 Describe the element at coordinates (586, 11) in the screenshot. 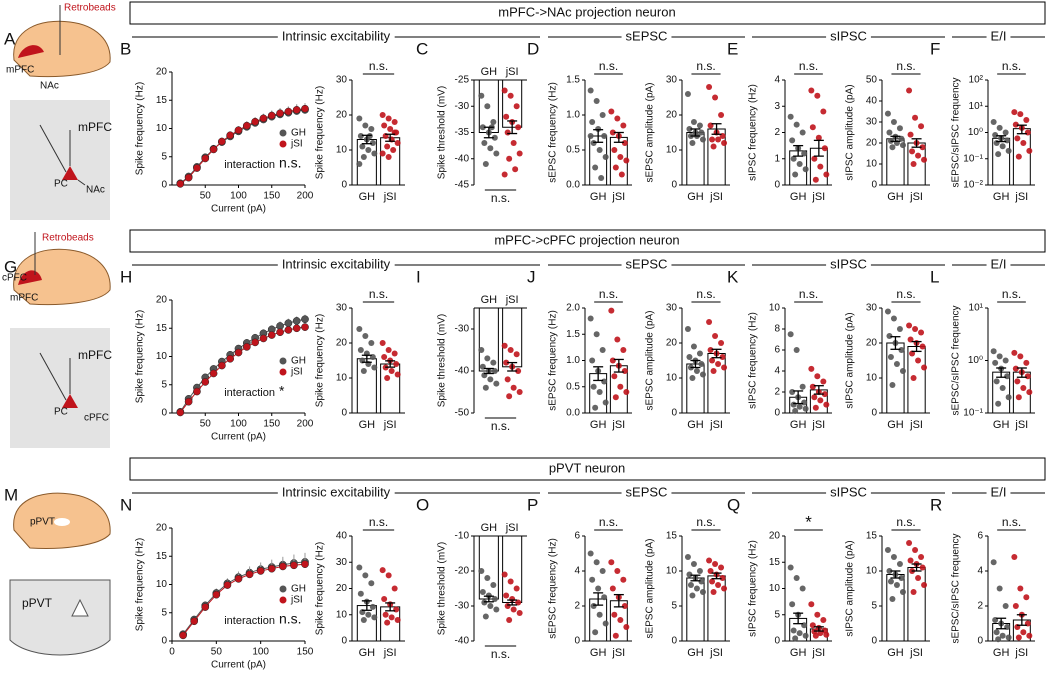

I see `row-title: mPFC->NAc projection neuron` at that location.